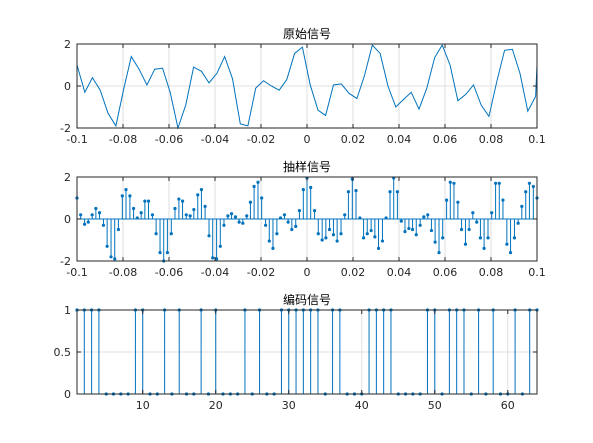  I want to click on chart-title: 抽样信号, so click(307, 166).